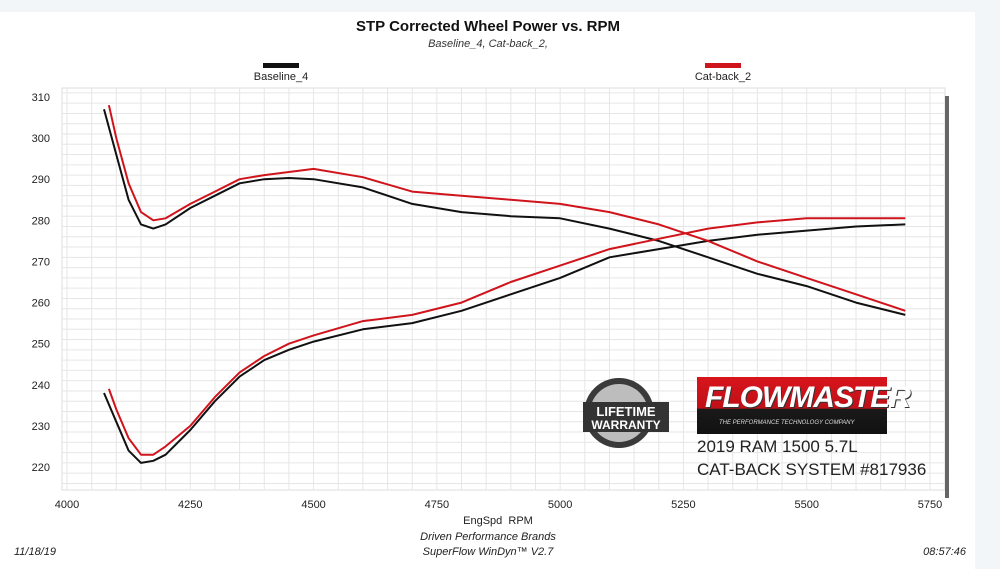 The image size is (1000, 569). Describe the element at coordinates (437, 505) in the screenshot. I see `x-tick-label: 4750` at that location.